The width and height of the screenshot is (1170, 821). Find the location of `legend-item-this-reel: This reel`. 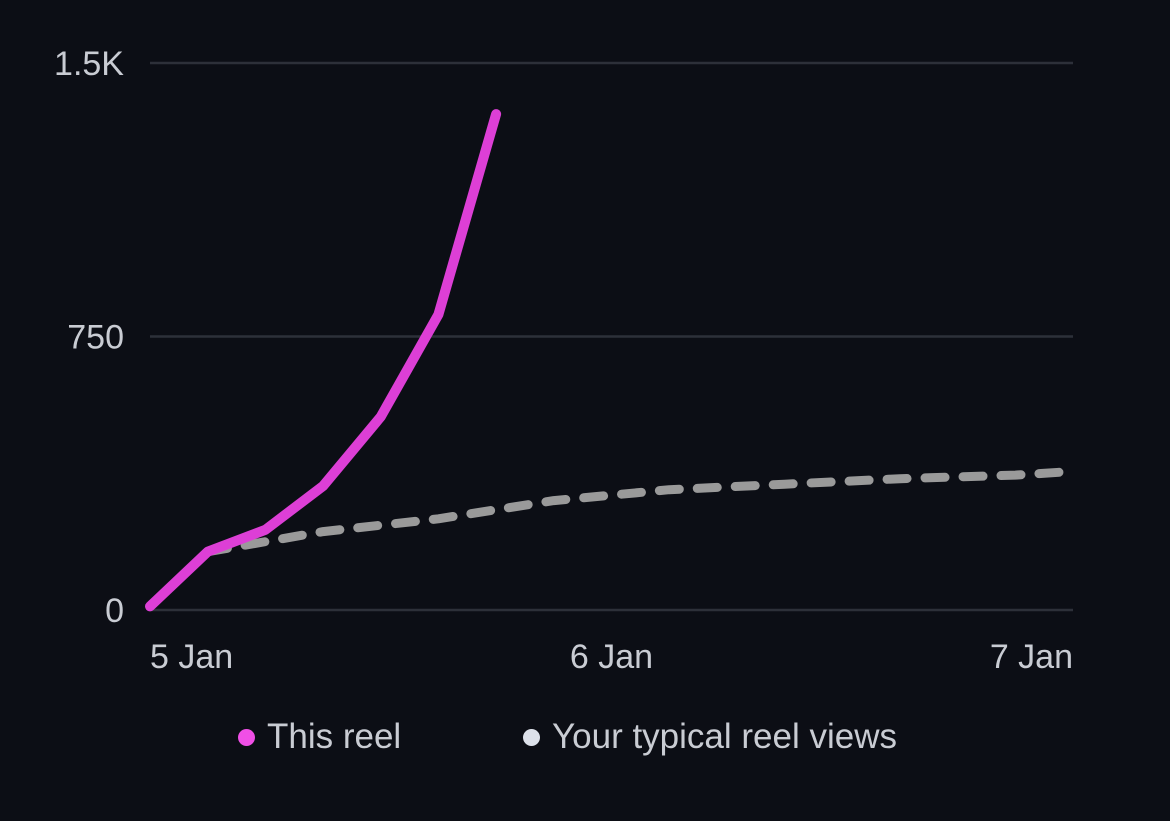

legend-item-this-reel: This reel is located at coordinates (319, 737).